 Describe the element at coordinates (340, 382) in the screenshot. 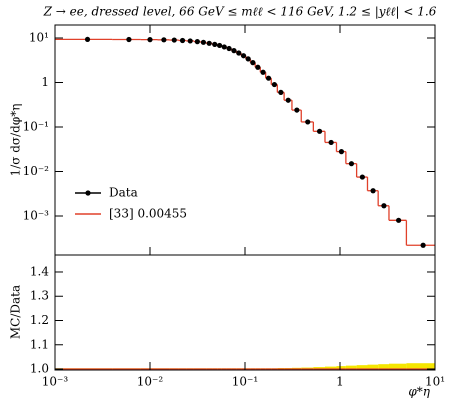

I see `x-tick-label: 1` at that location.